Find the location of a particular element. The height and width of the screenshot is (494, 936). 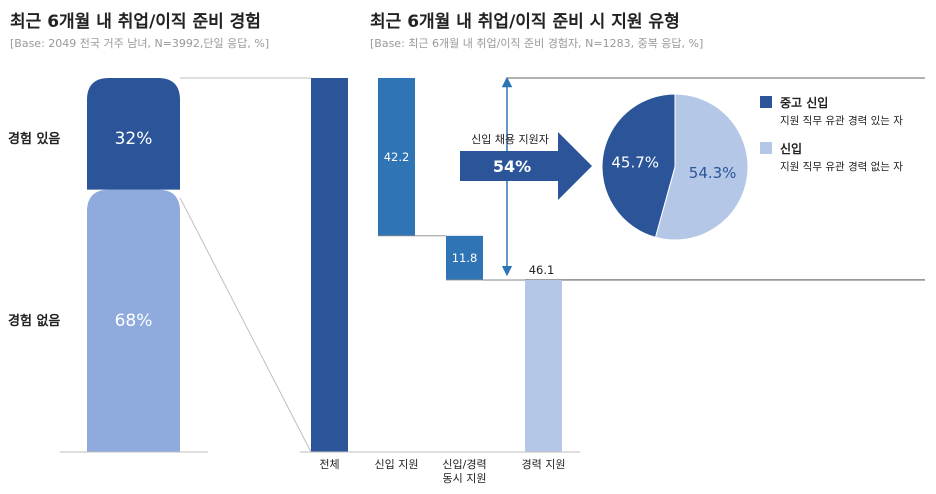

waterfall-value-label: 46.1 is located at coordinates (542, 270).